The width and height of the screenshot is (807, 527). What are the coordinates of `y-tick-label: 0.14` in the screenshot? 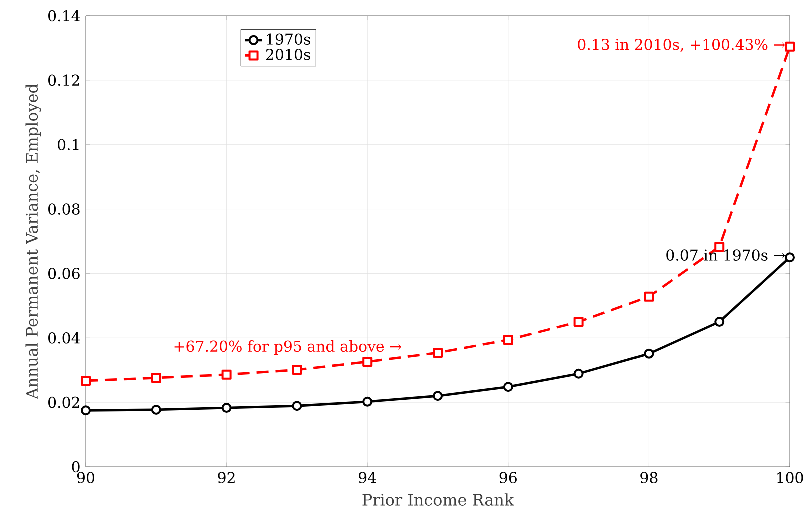 It's located at (64, 16).